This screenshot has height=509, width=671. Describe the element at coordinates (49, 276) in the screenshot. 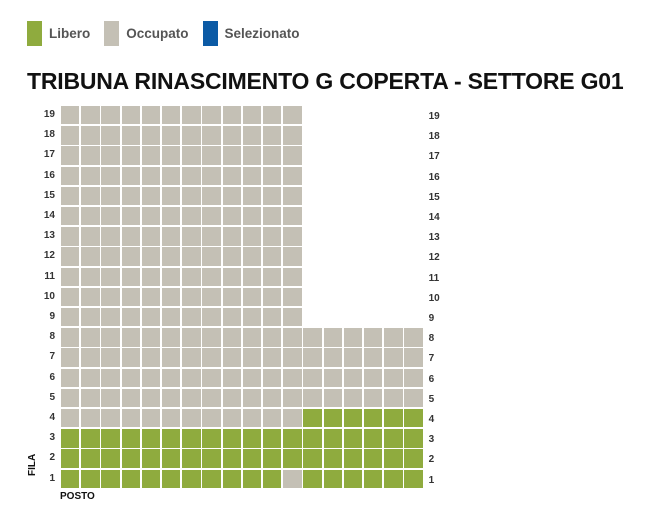

I see `row-label-left-11: 11` at that location.